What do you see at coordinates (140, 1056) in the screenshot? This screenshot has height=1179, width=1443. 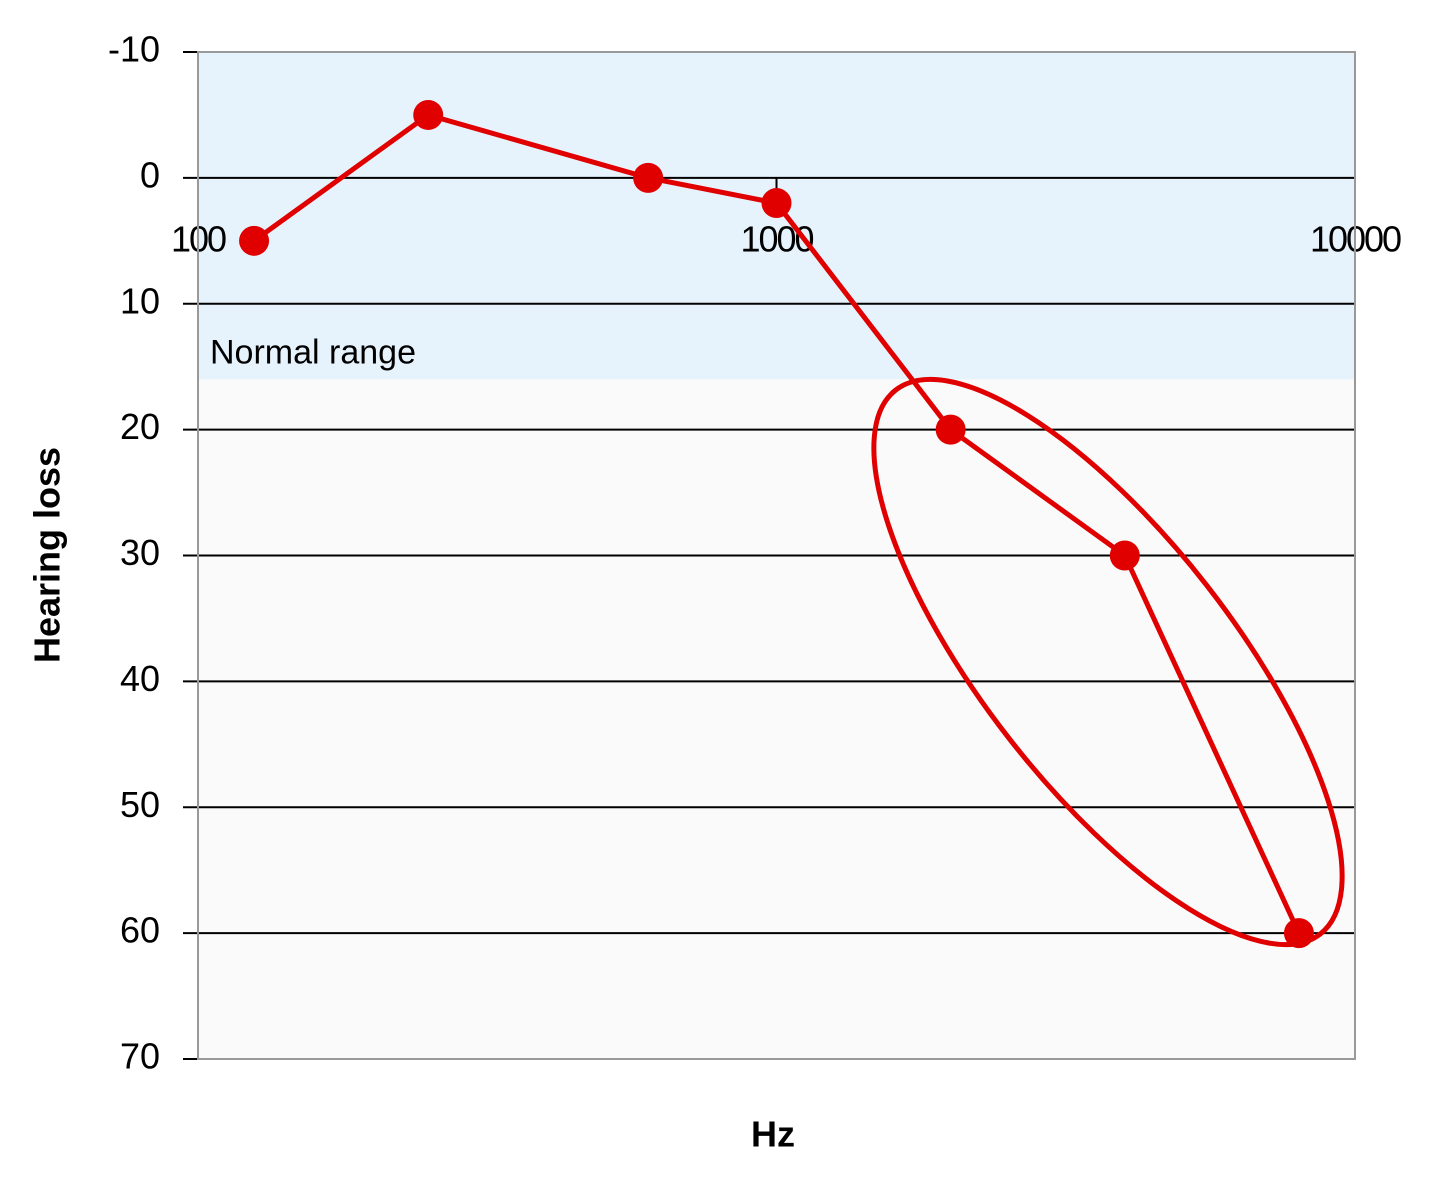 I see `y-tick-label: 70` at bounding box center [140, 1056].